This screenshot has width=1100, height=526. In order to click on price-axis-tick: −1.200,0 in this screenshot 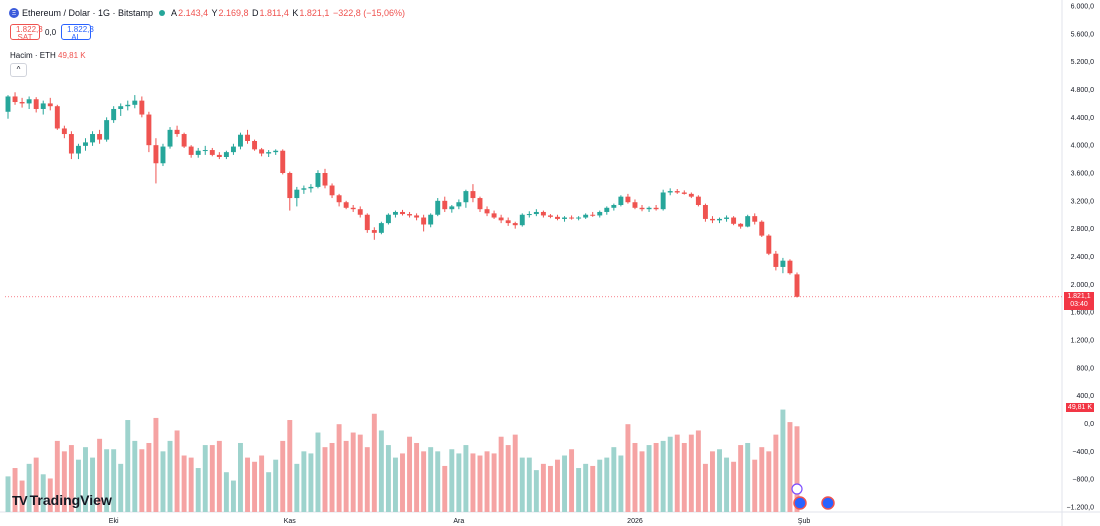, I will do `click(1081, 508)`.